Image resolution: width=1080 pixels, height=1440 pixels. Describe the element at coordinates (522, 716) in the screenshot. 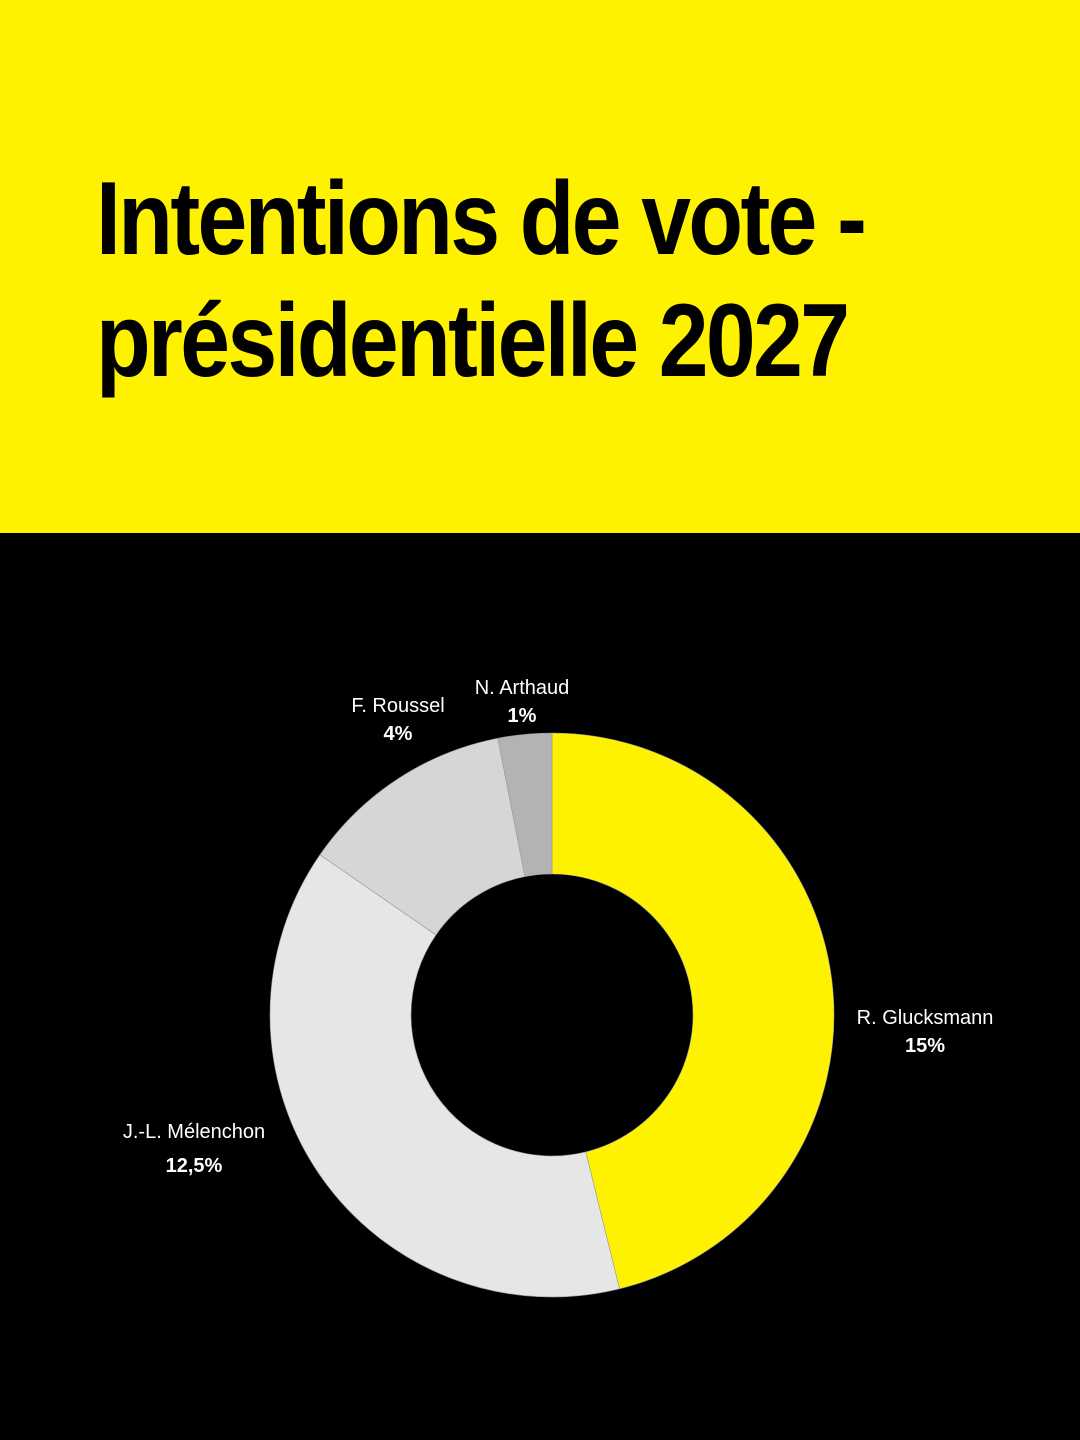

I see `label-arthaud-value: 1%` at that location.